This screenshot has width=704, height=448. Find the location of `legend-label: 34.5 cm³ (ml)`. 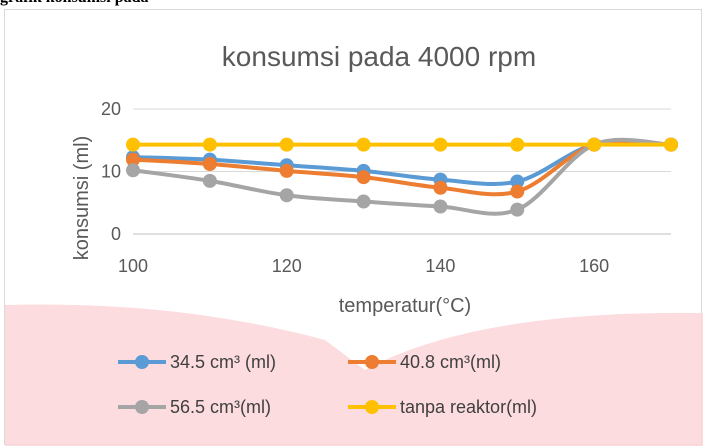

legend-label: 34.5 cm³ (ml) is located at coordinates (223, 362).